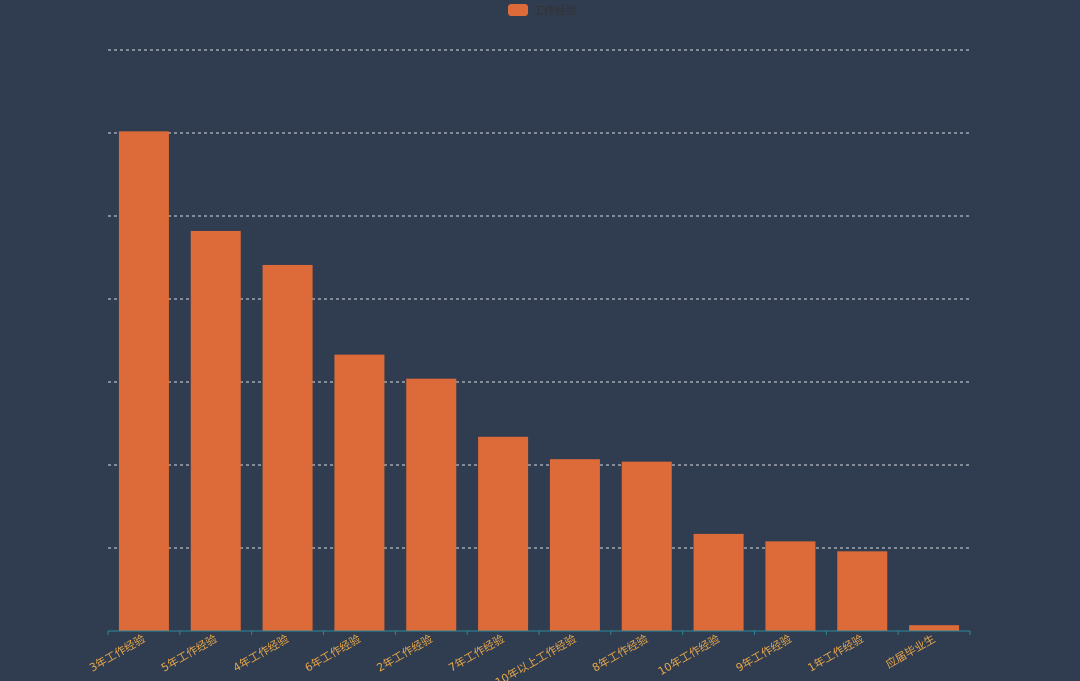 Image resolution: width=1080 pixels, height=681 pixels. I want to click on legend-swatch, so click(518, 10).